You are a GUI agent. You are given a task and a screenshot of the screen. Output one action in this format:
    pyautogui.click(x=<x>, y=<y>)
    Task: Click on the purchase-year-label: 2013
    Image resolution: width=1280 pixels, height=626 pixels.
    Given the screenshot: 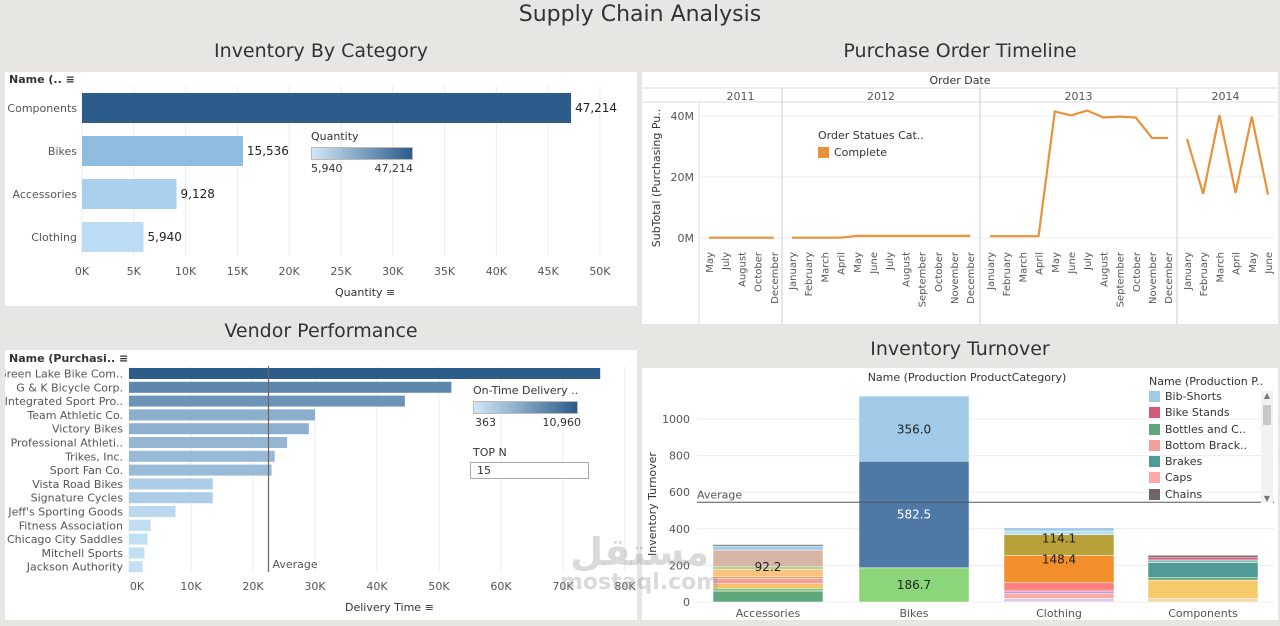 What is the action you would take?
    pyautogui.click(x=1079, y=96)
    